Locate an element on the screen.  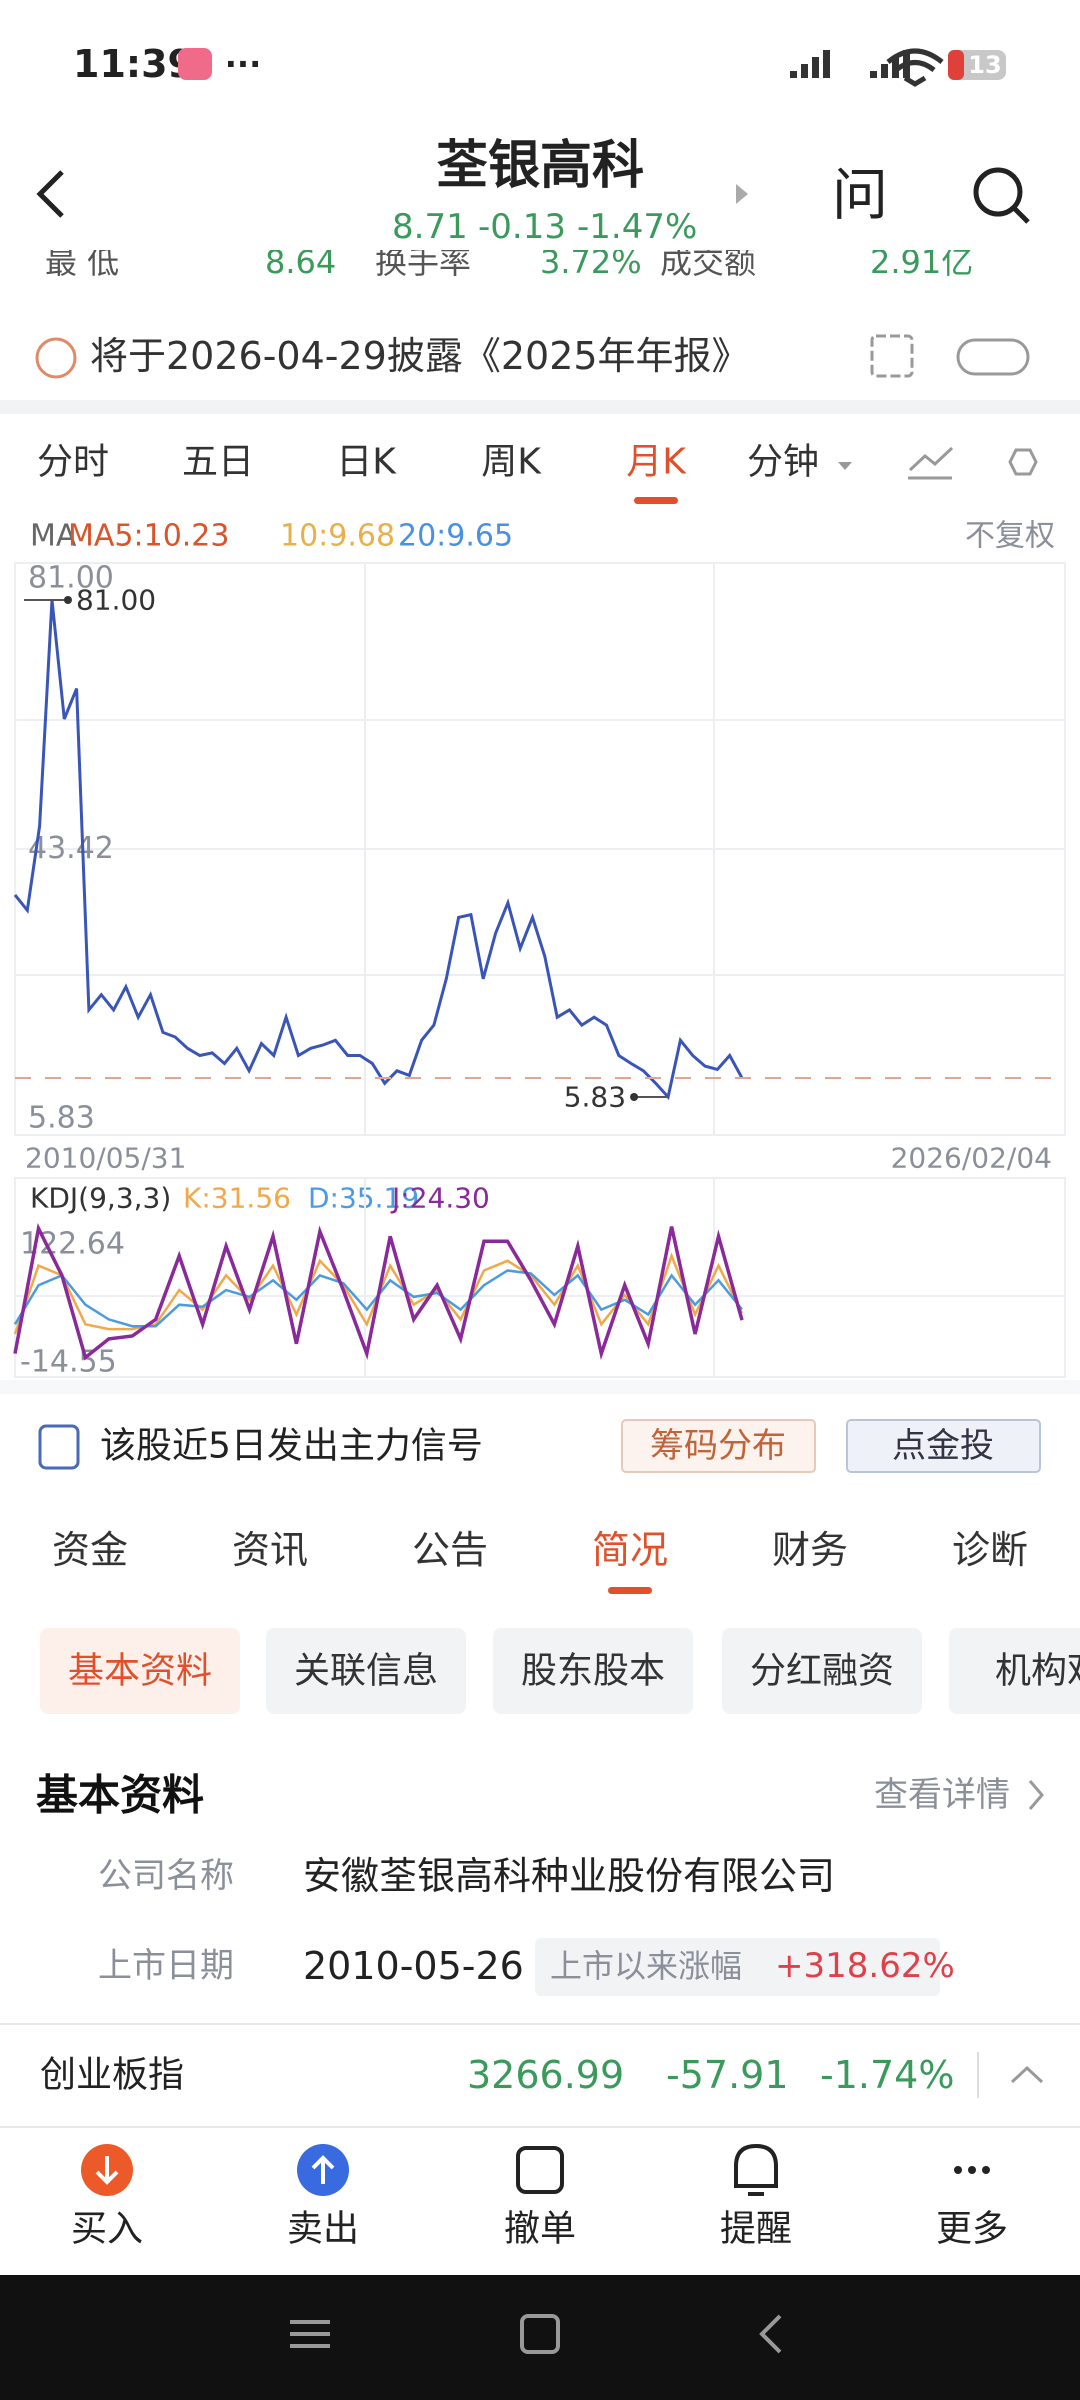
field-value: 2010-05-26 is located at coordinates (413, 1966).